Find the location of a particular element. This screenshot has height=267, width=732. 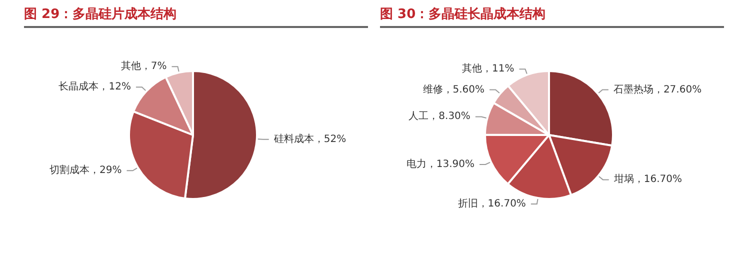

slice-label: 坩埚，16.70% is located at coordinates (647, 179).